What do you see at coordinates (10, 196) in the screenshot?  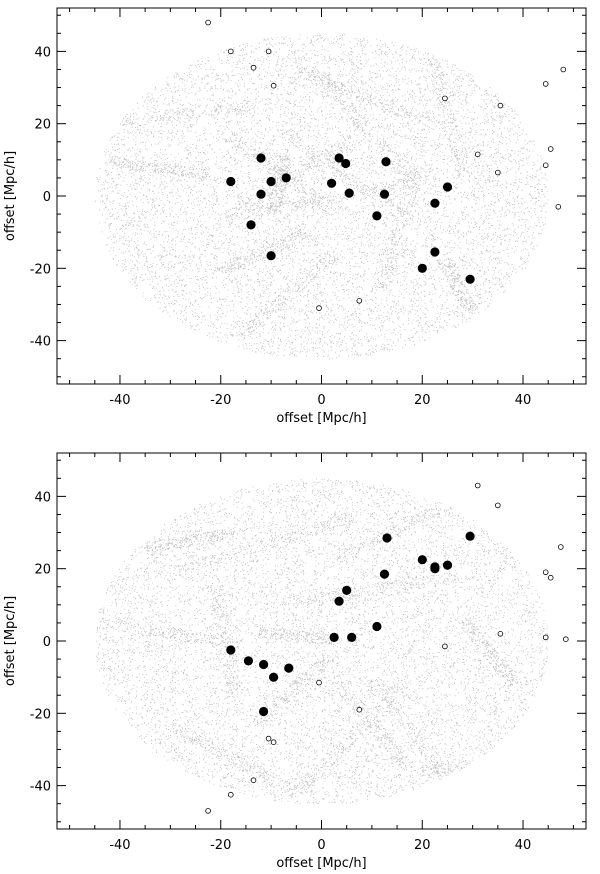 I see `y-axis-label-top: offset [Mpc/h]` at bounding box center [10, 196].